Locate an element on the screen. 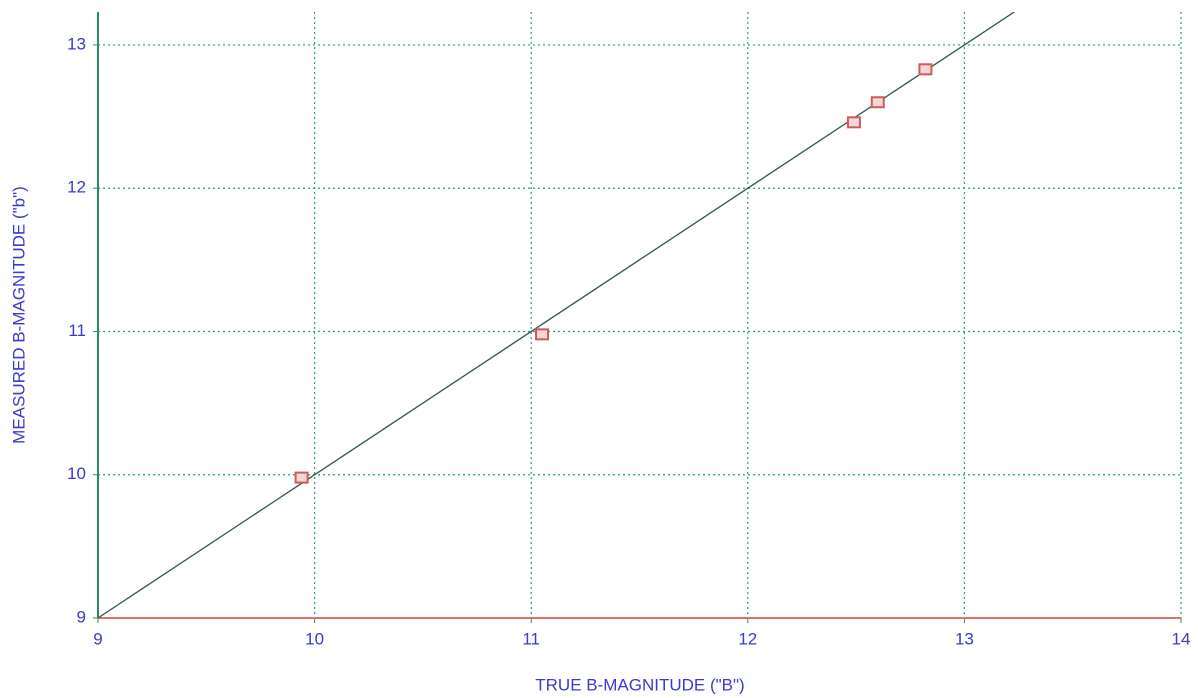 This screenshot has height=698, width=1198. x-tick-label: 14 is located at coordinates (1181, 638).